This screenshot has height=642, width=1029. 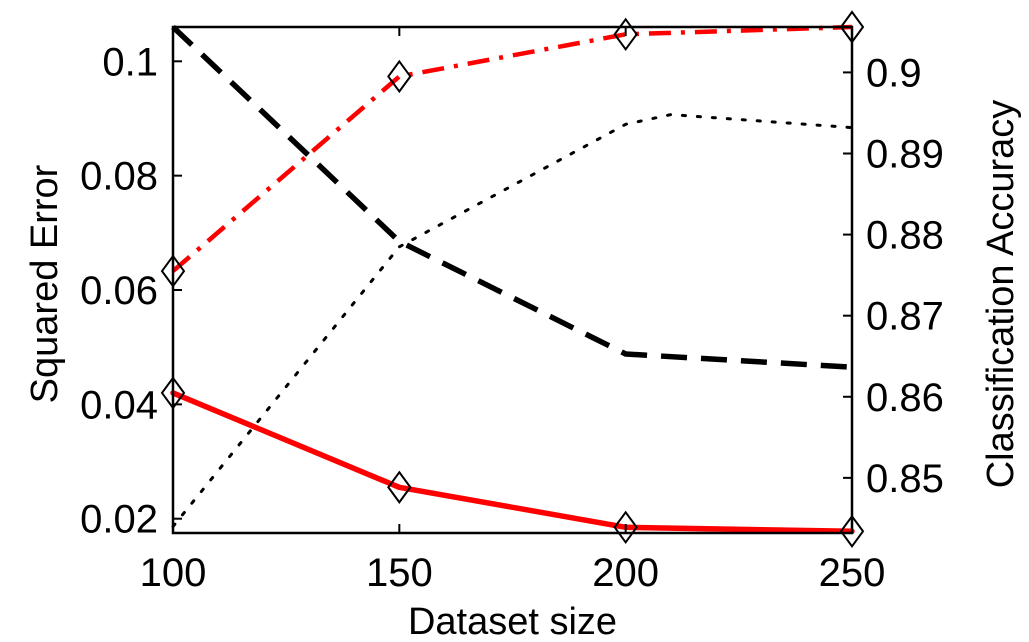 I want to click on x-tick-label: 150, so click(x=399, y=573).